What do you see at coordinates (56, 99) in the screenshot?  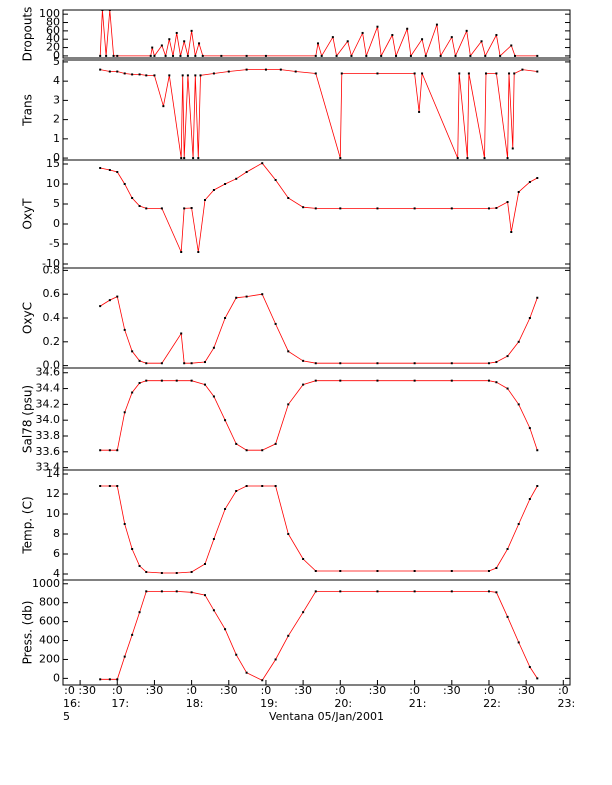 I see `y-tick-label: 3` at bounding box center [56, 99].